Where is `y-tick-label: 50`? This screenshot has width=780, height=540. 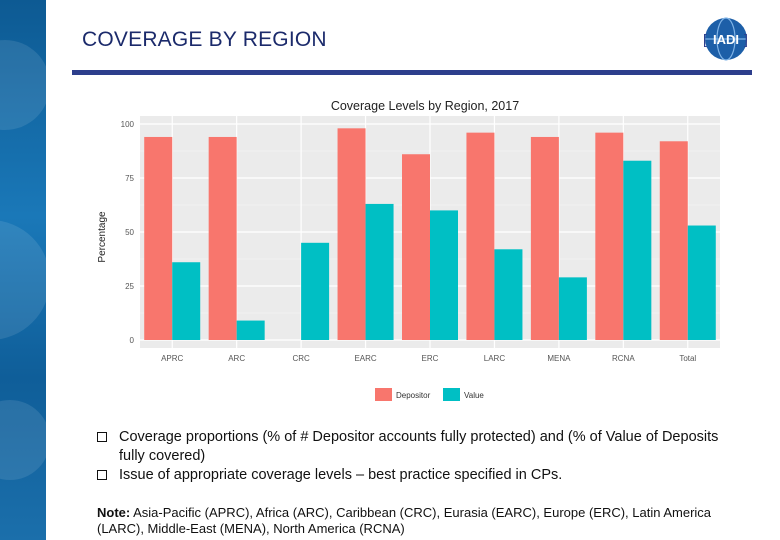
y-tick-label: 50 is located at coordinates (129, 232).